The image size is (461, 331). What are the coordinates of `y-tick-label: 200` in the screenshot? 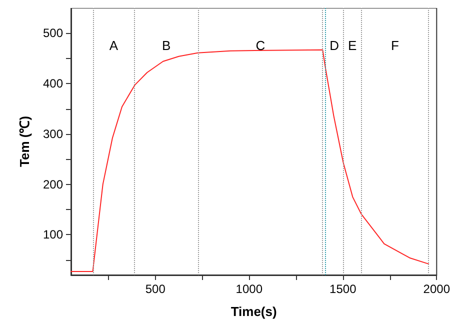 It's located at (53, 184).